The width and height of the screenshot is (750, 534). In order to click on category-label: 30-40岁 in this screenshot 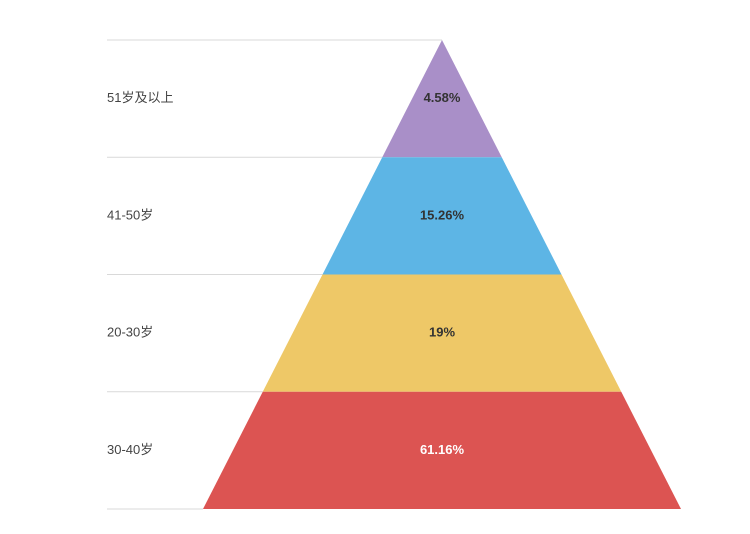, I will do `click(130, 449)`.